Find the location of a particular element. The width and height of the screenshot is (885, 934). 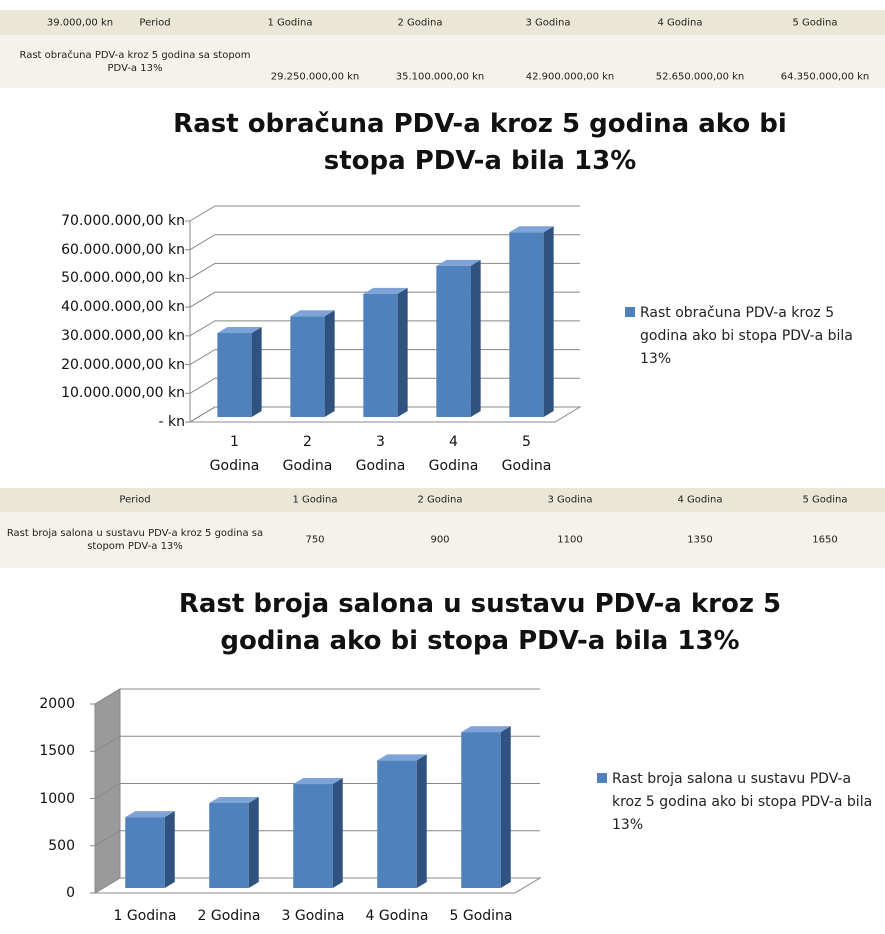

y-tick-label: 40.000.000,00 kn is located at coordinates (123, 307).